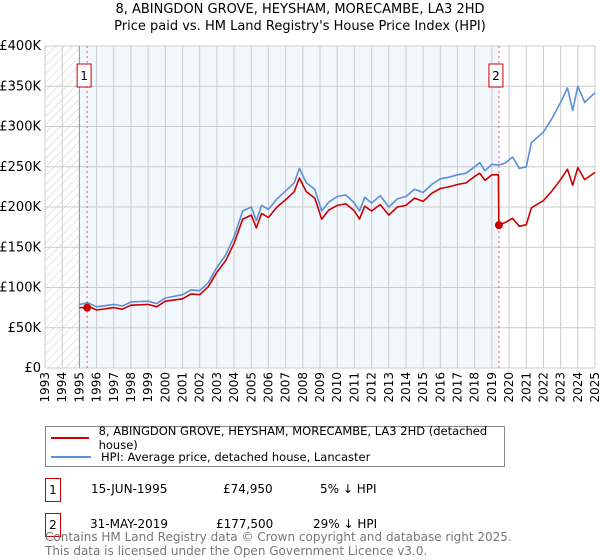 The width and height of the screenshot is (600, 560). I want to click on transaction-hpi-diff: 29% ↓ HPI, so click(345, 524).